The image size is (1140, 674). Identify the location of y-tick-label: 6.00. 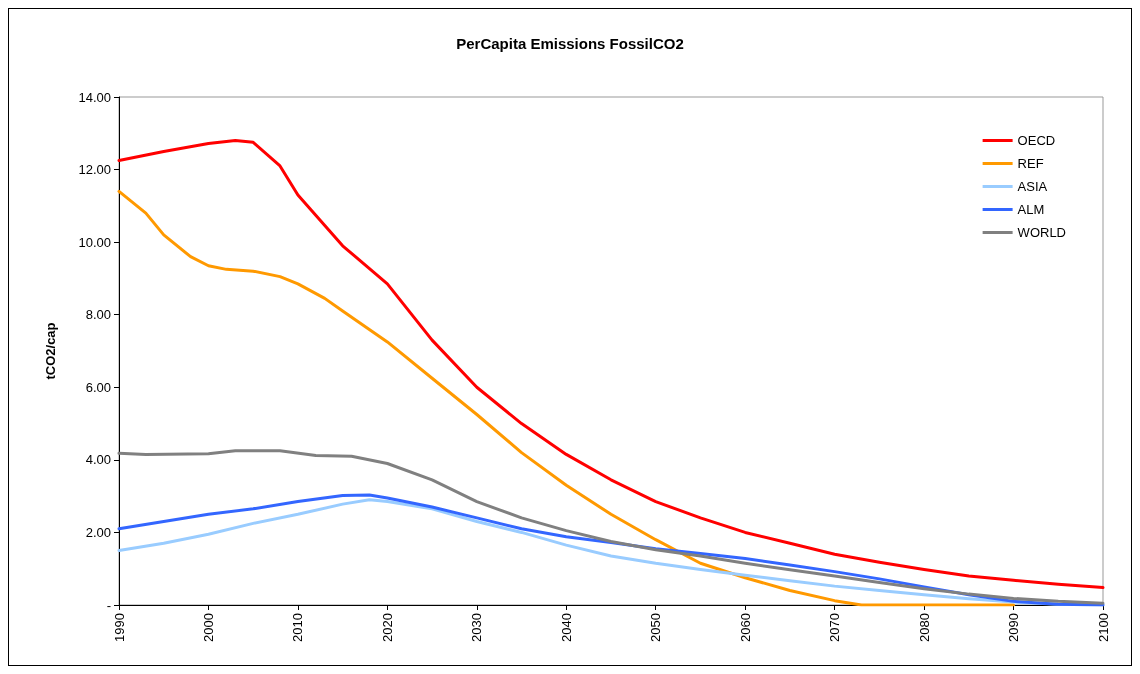
(98, 387).